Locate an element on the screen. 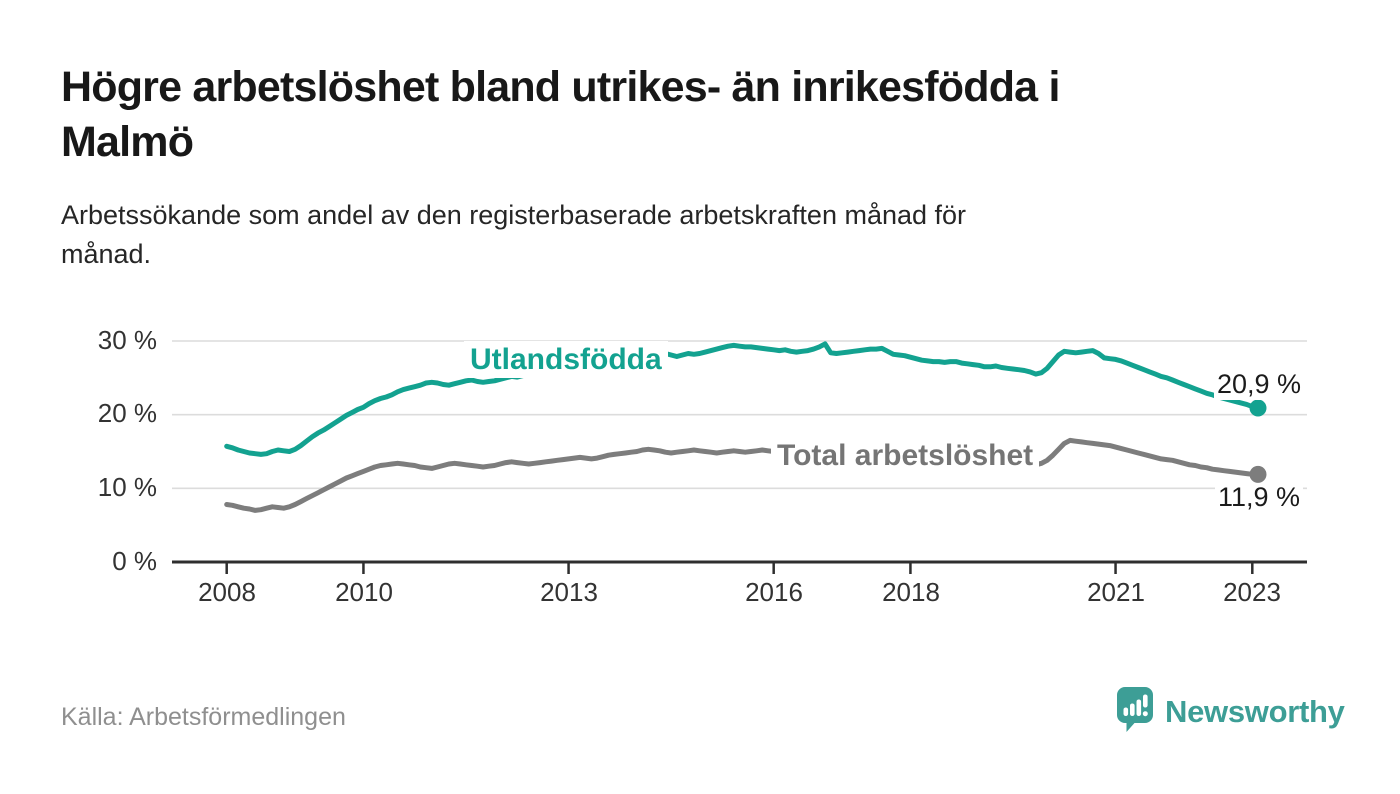  x-tick-label-2013: 2013 is located at coordinates (569, 592).